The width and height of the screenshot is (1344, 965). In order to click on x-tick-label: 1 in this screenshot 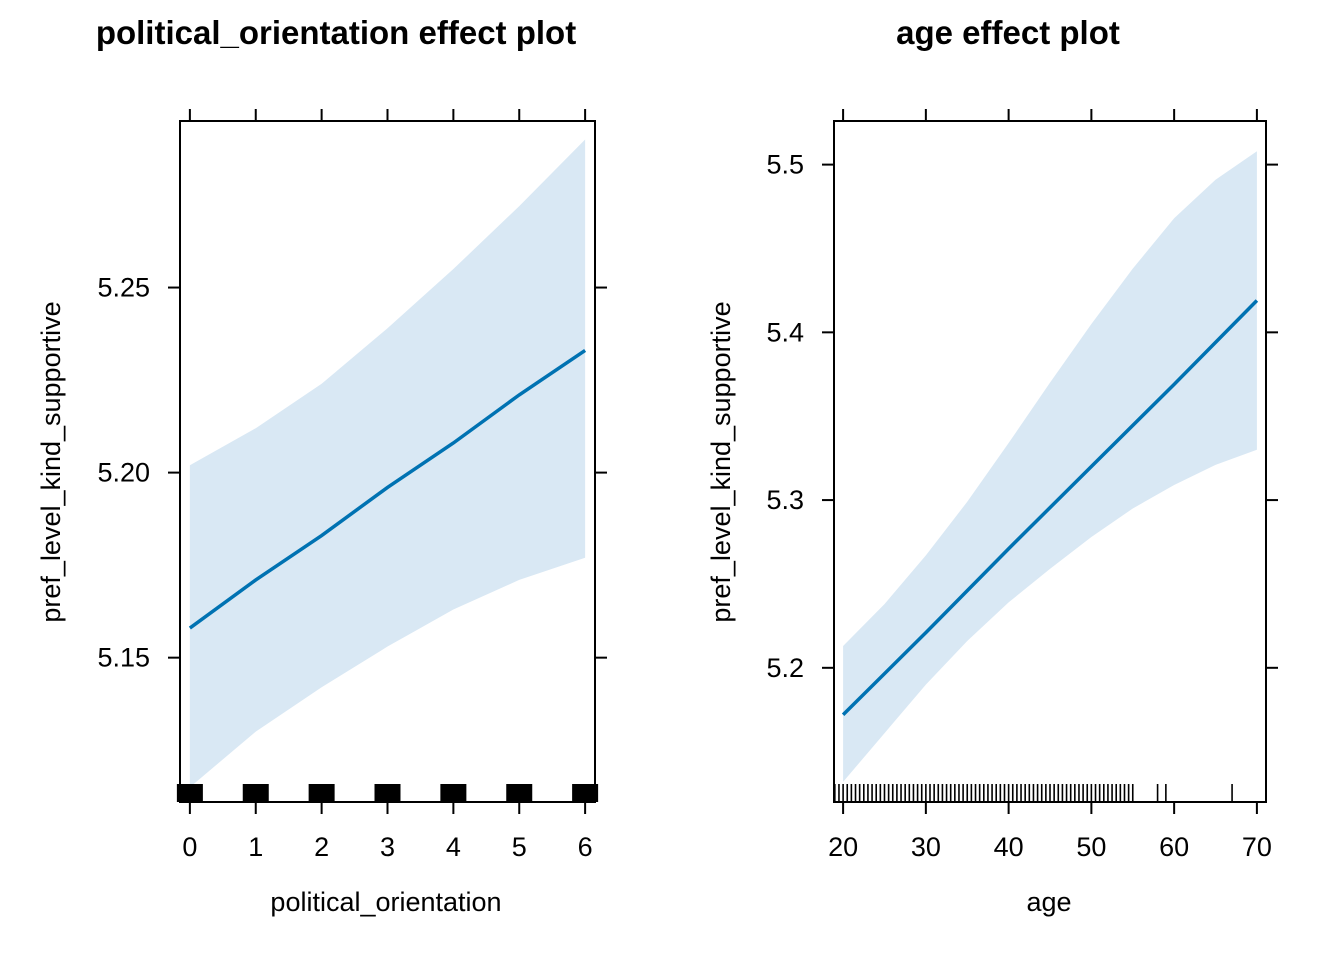, I will do `click(255, 847)`.